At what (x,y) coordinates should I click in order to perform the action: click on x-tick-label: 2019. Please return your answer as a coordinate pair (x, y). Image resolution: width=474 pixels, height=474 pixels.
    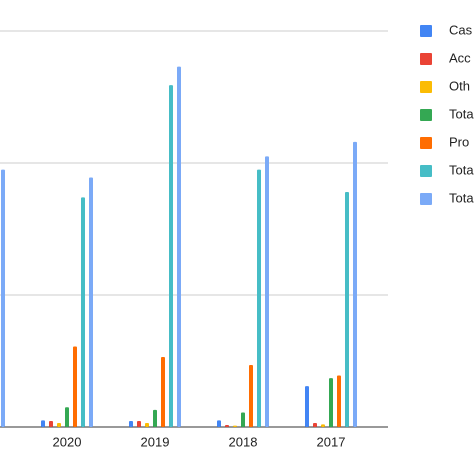
    Looking at the image, I should click on (155, 441).